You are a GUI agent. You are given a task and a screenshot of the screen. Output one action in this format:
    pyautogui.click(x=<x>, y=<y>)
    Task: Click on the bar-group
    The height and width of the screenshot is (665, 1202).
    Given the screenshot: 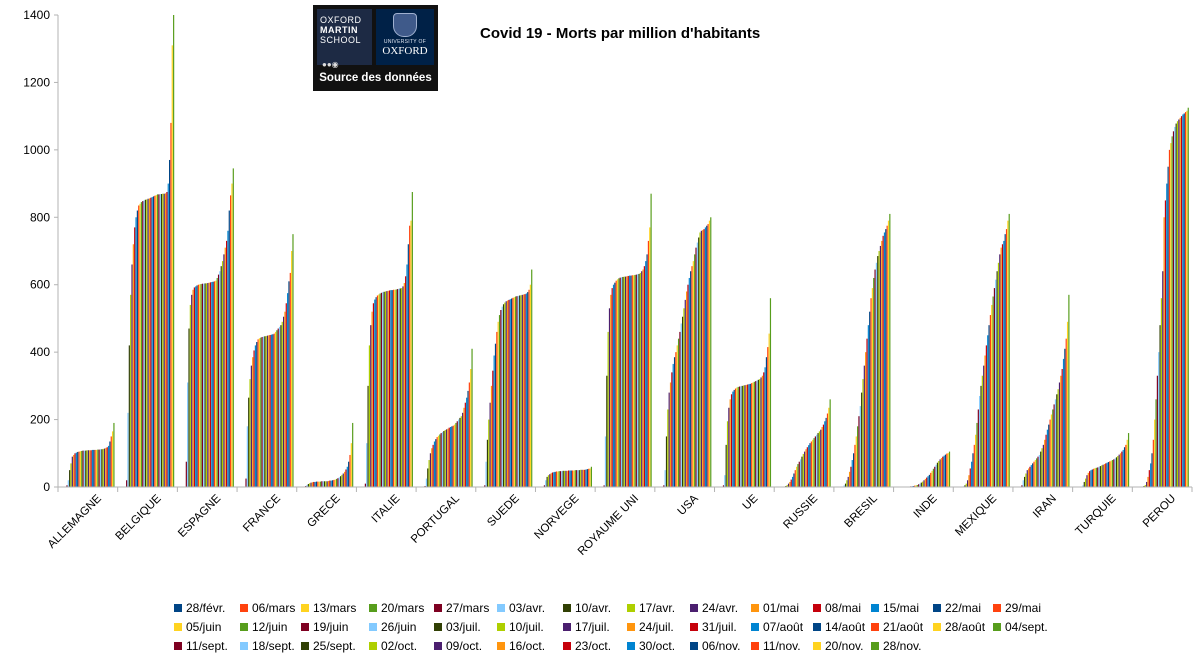 What is the action you would take?
    pyautogui.click(x=1045, y=390)
    